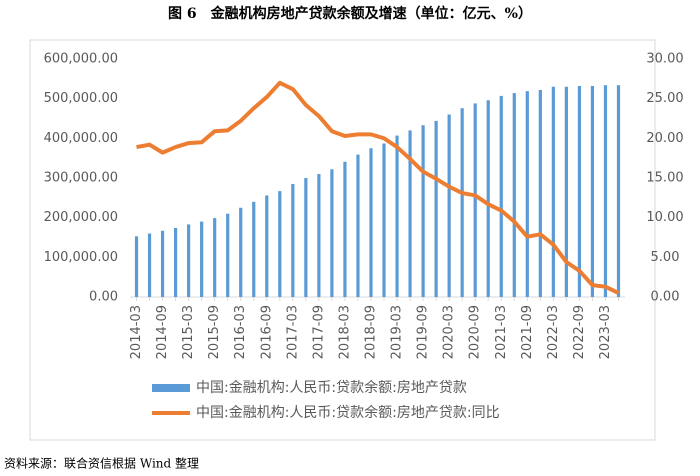 This screenshot has width=700, height=476. I want to click on y-tick-label: 0.00, so click(103, 297).